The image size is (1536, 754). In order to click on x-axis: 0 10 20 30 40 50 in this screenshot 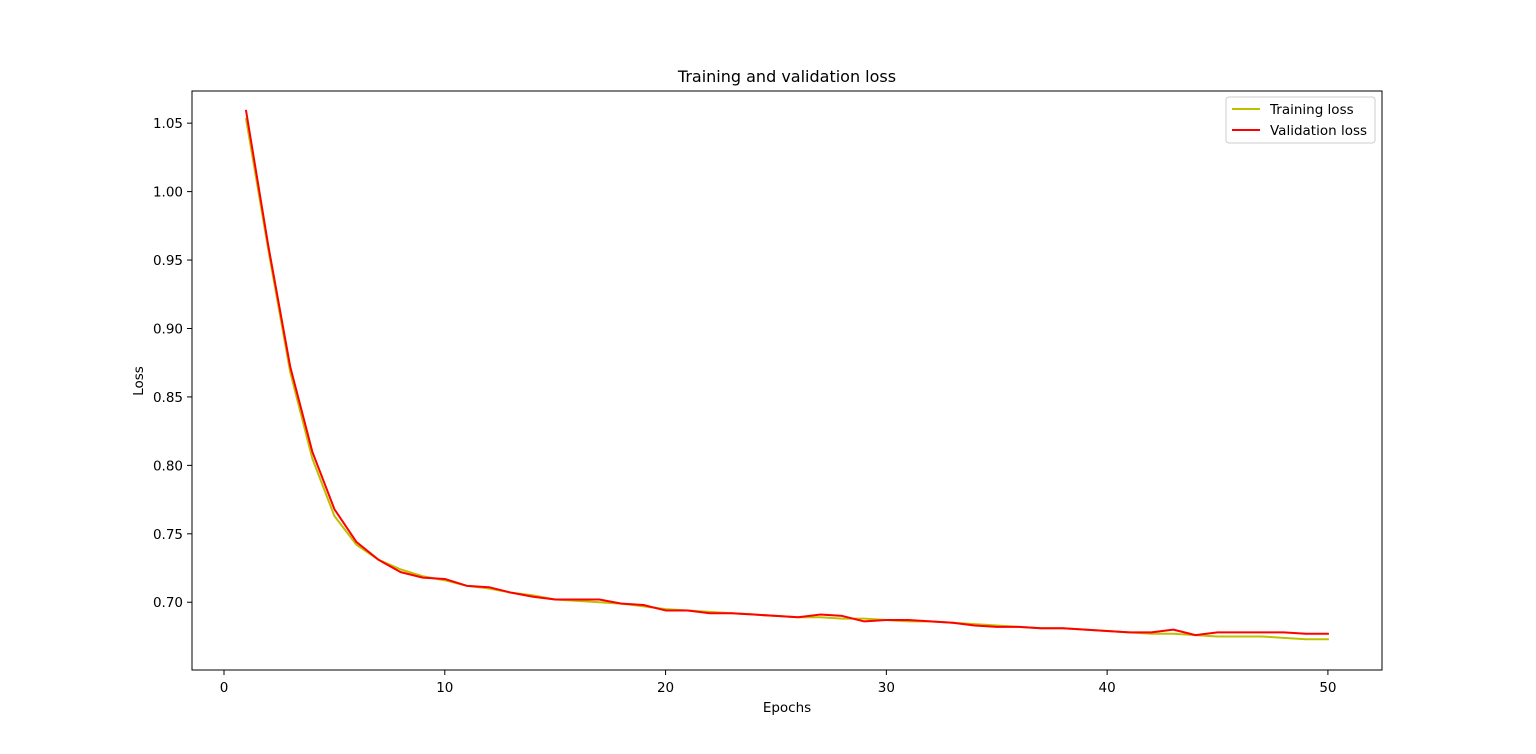, I will do `click(778, 683)`.